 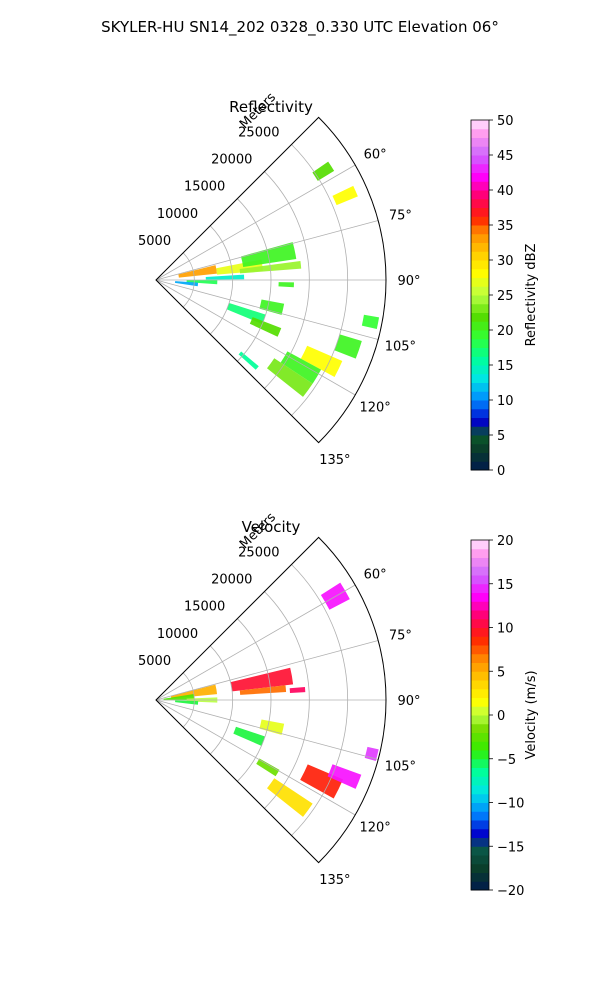 What do you see at coordinates (505, 366) in the screenshot?
I see `reflectivity-colorbar-tick-label: 15` at bounding box center [505, 366].